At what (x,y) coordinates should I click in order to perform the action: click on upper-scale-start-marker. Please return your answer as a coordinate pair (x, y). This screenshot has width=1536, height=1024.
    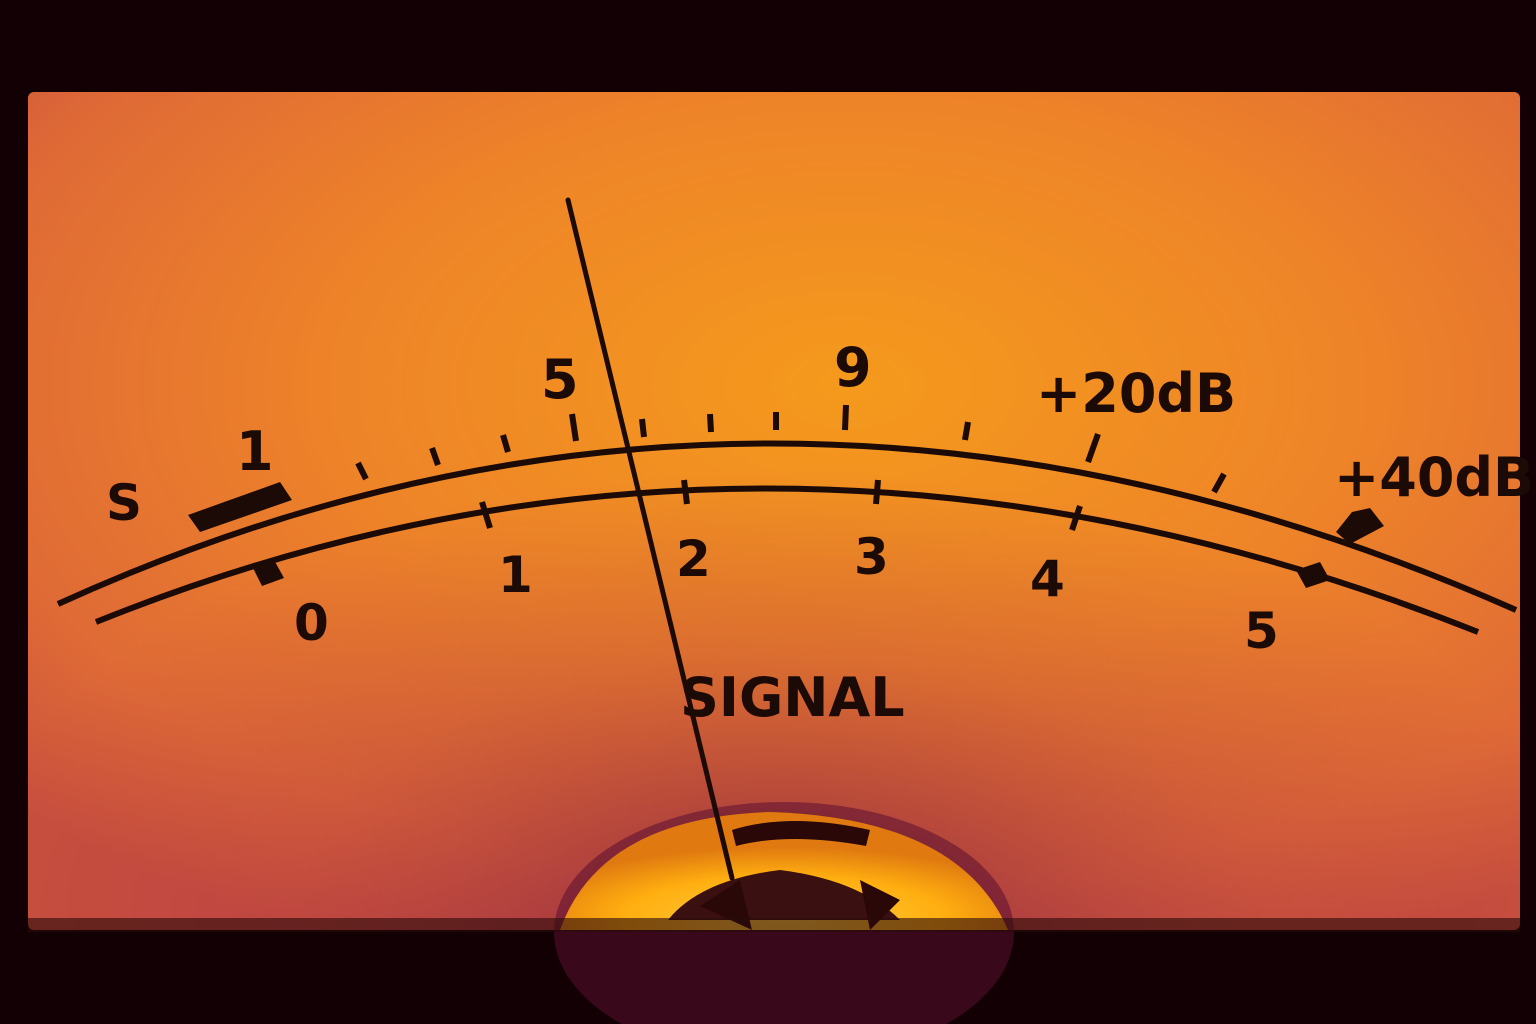
    Looking at the image, I should click on (240, 507).